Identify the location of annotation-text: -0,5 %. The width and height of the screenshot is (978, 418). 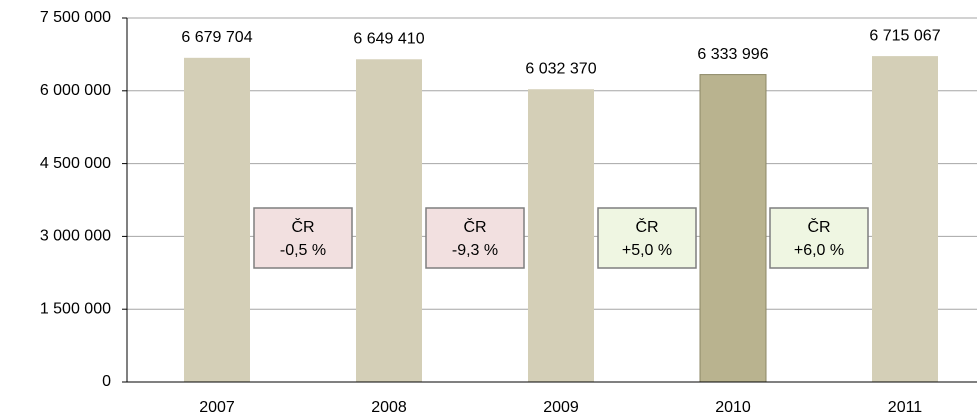
(303, 250).